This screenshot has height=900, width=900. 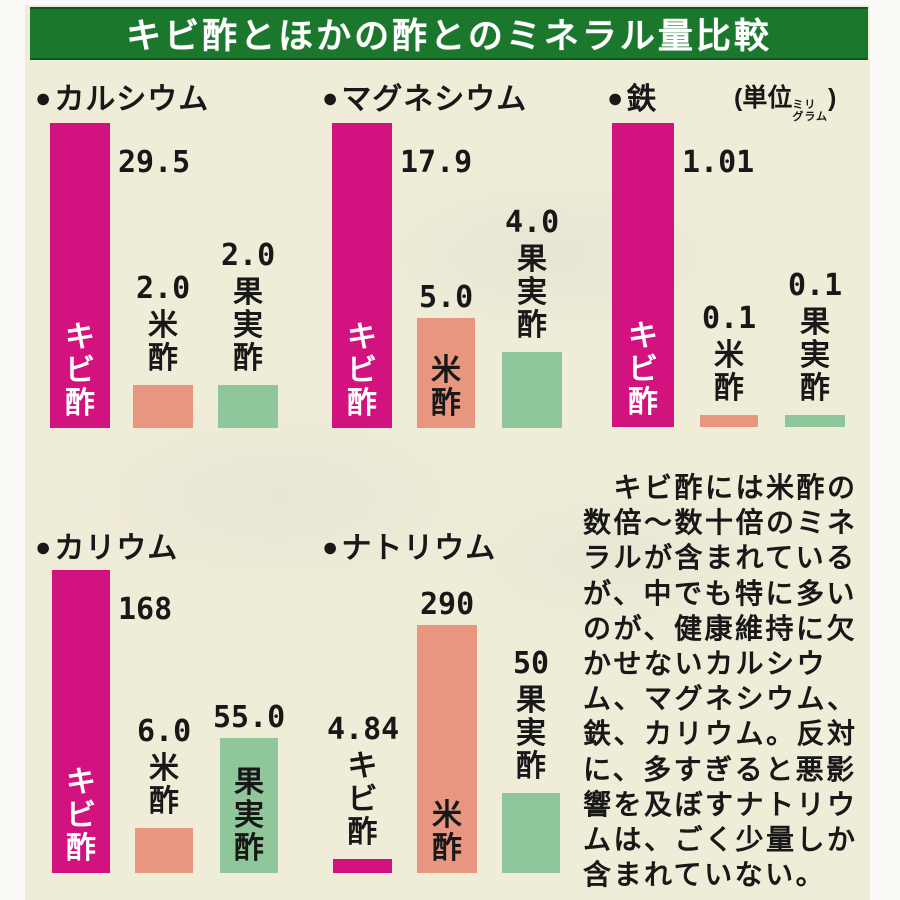 What do you see at coordinates (720, 593) in the screenshot?
I see `note-line: が、中でも特に多い` at bounding box center [720, 593].